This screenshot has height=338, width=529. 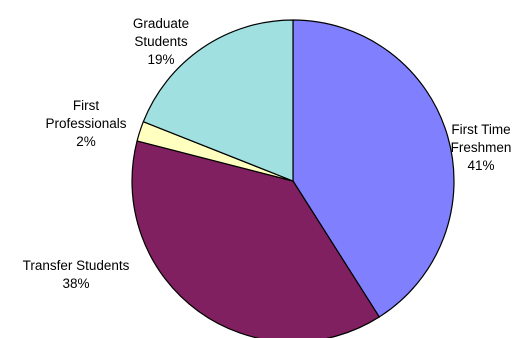 What do you see at coordinates (161, 23) in the screenshot?
I see `slice-label-line: Graduate` at bounding box center [161, 23].